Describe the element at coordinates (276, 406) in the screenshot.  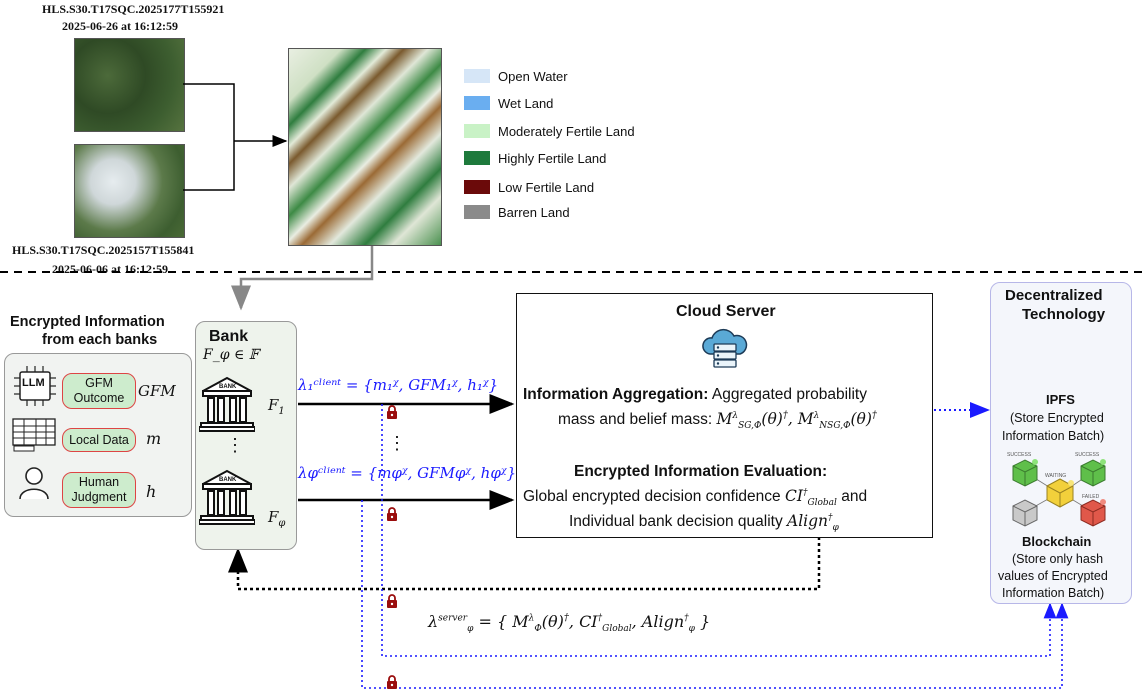
I see `bank-f1-label: F1` at that location.